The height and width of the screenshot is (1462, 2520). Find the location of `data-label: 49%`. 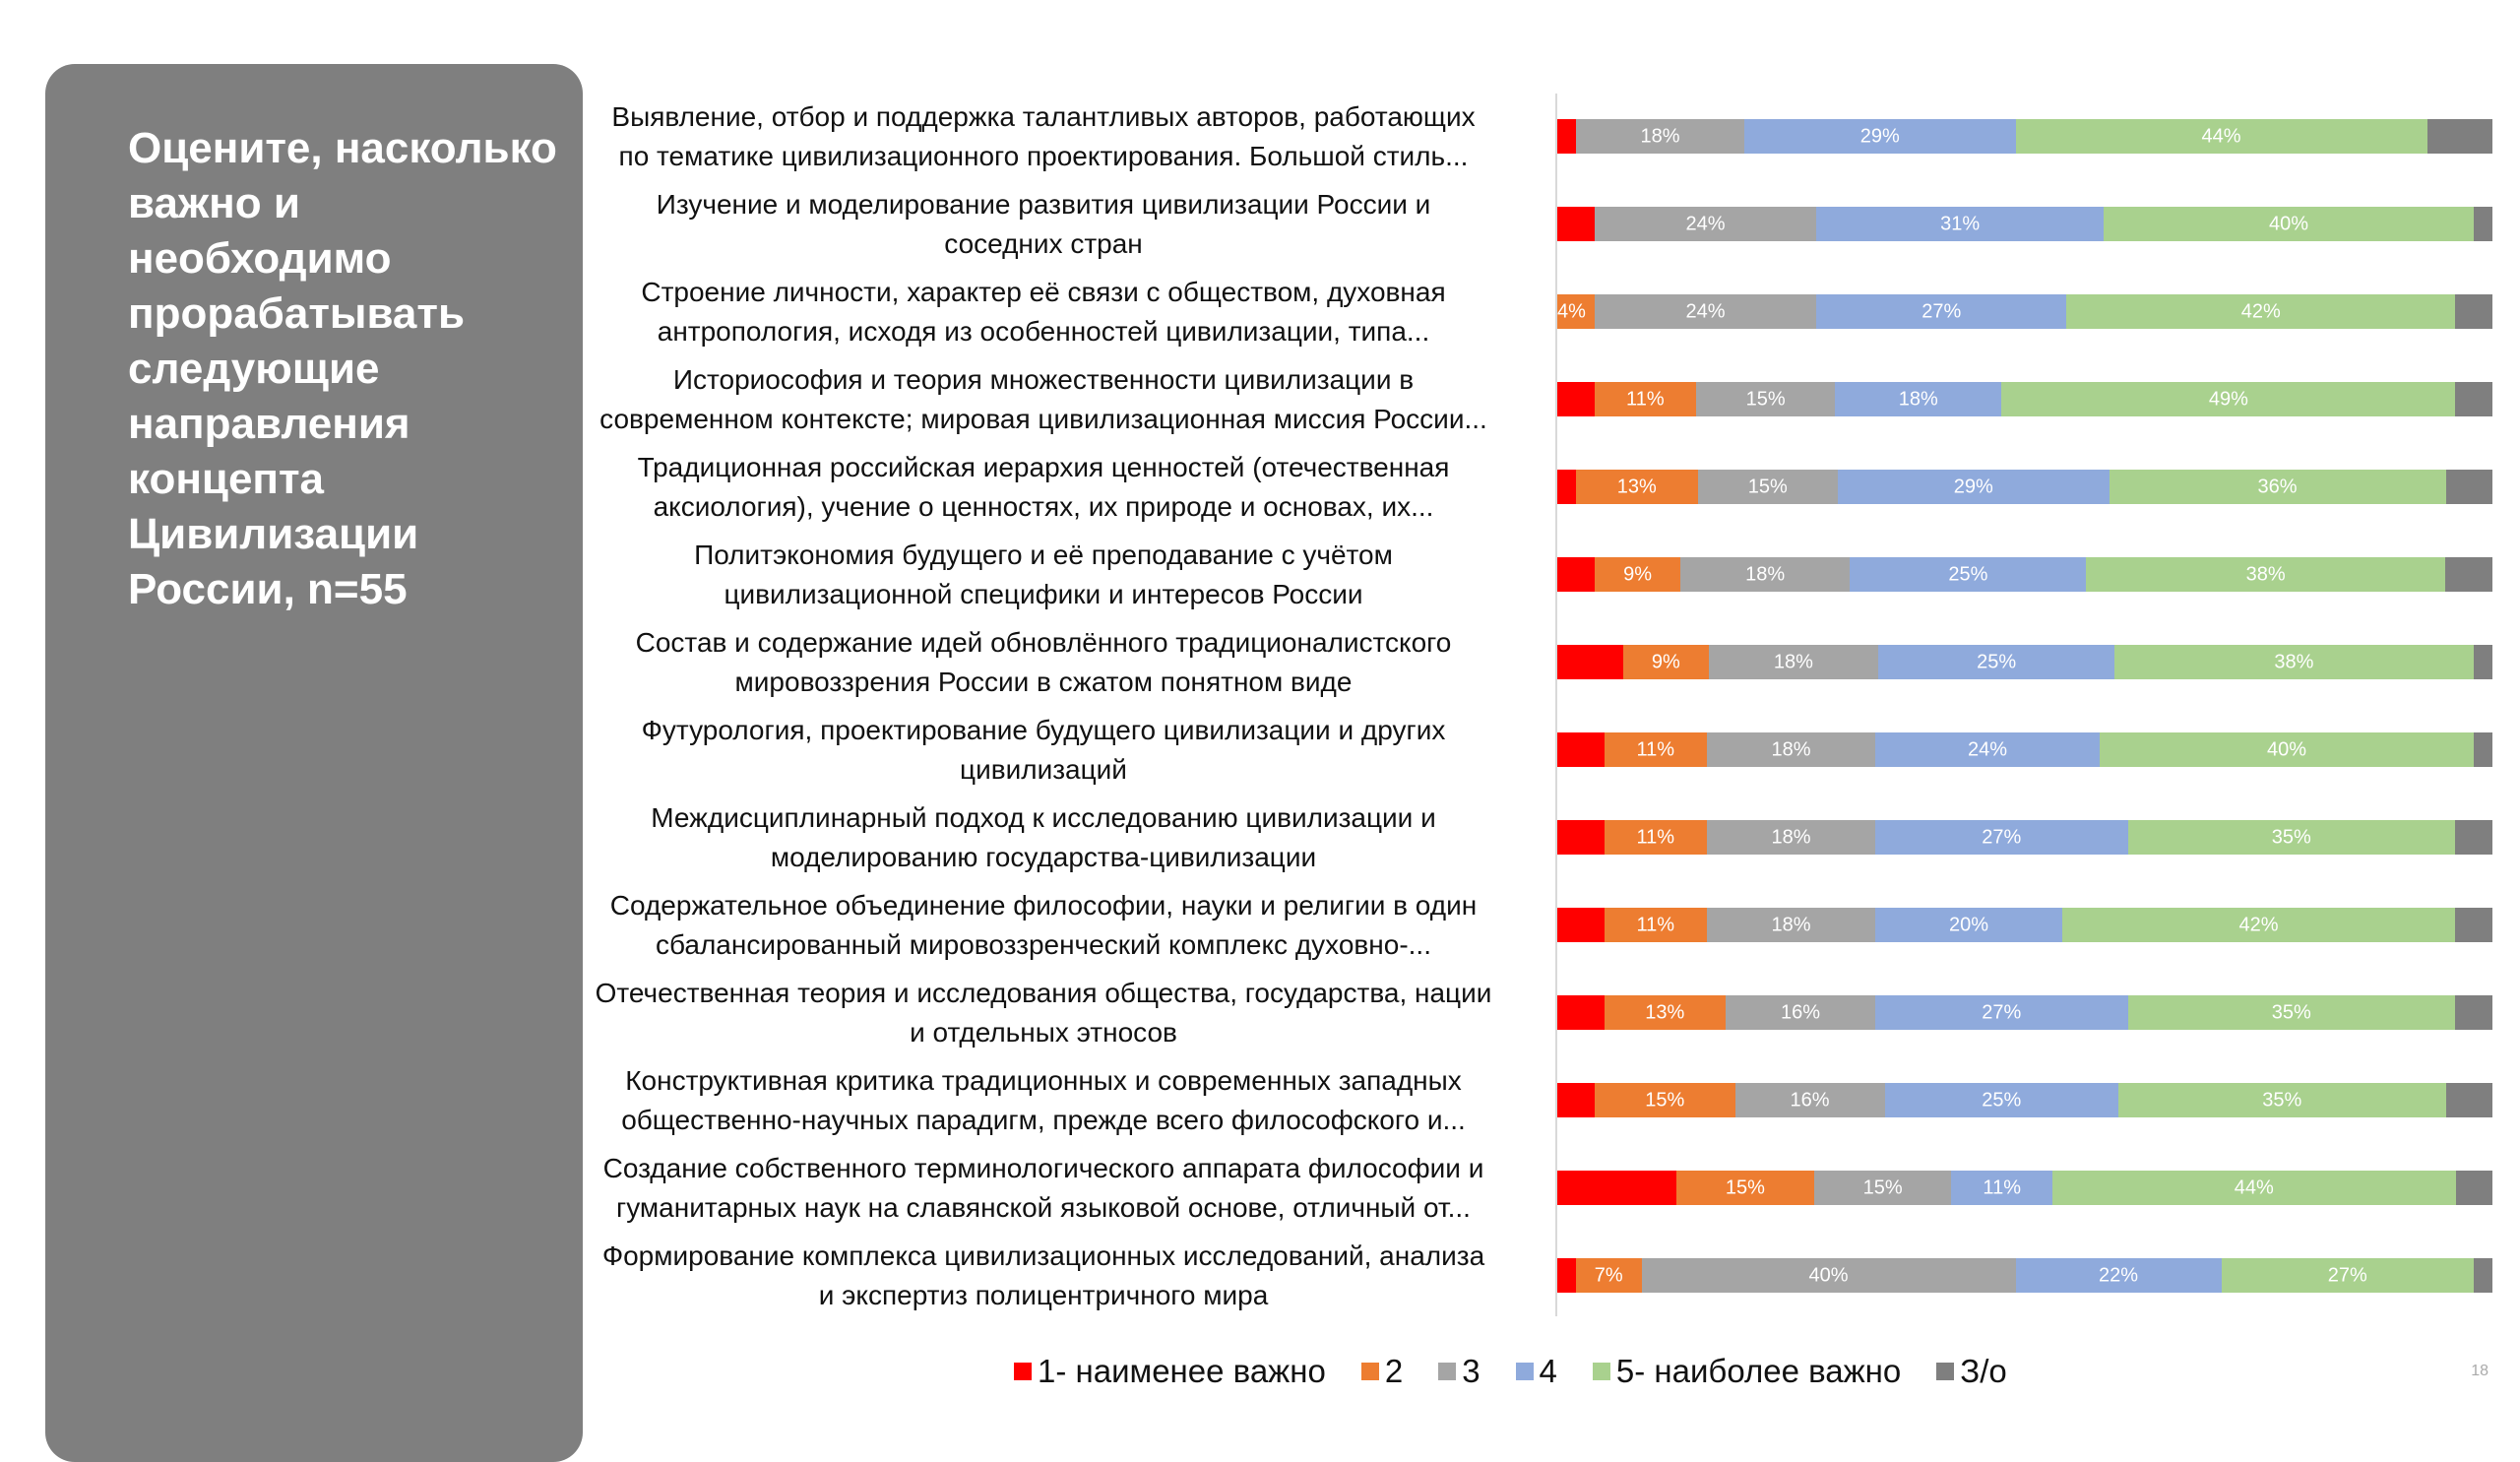

data-label: 49% is located at coordinates (2228, 399).